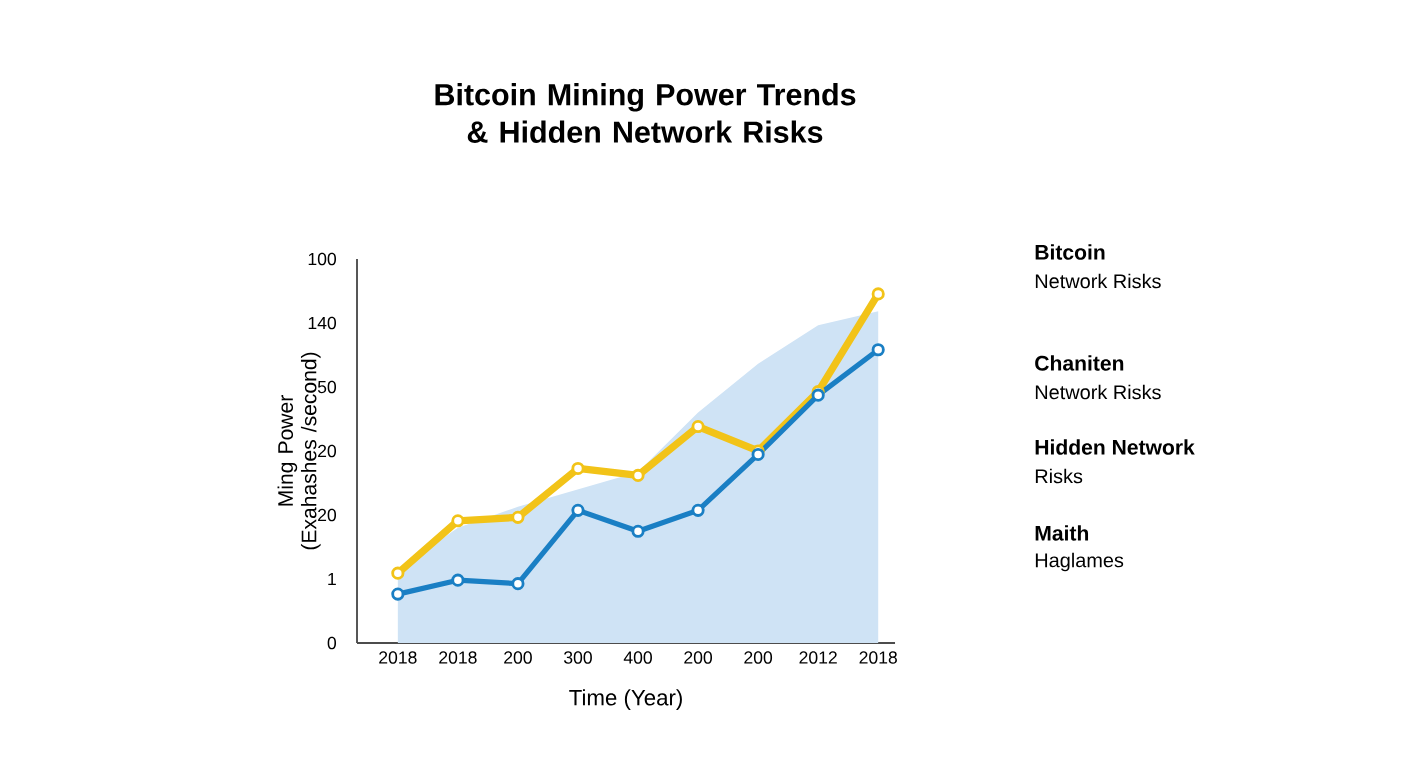  I want to click on text: Bitcoin, so click(1070, 252).